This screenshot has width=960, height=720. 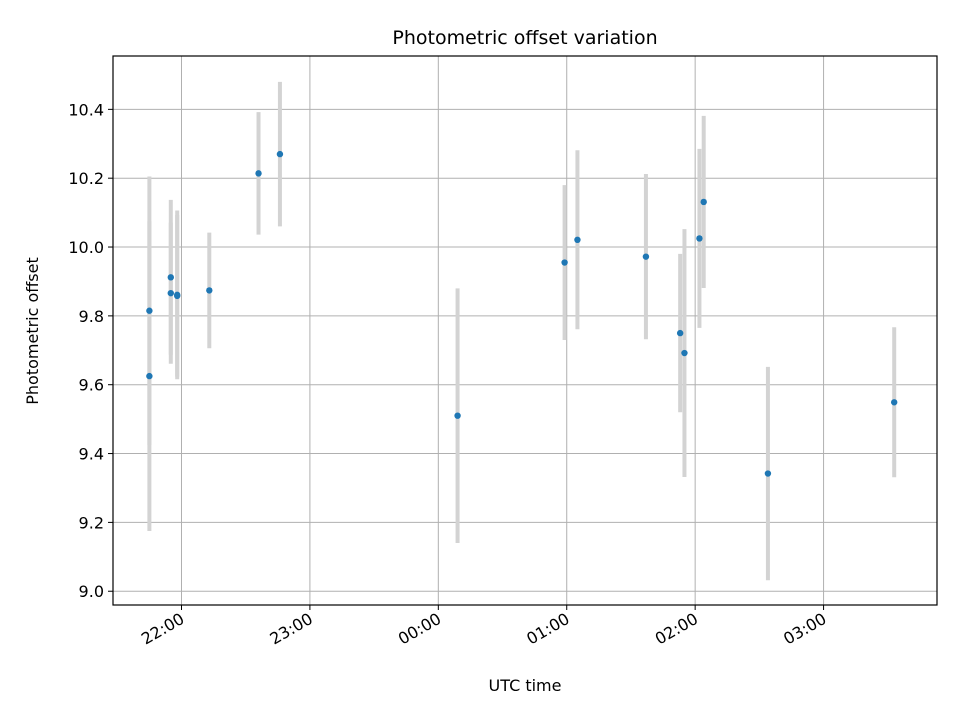 I want to click on y-axis-label: Photometric offset, so click(x=32, y=331).